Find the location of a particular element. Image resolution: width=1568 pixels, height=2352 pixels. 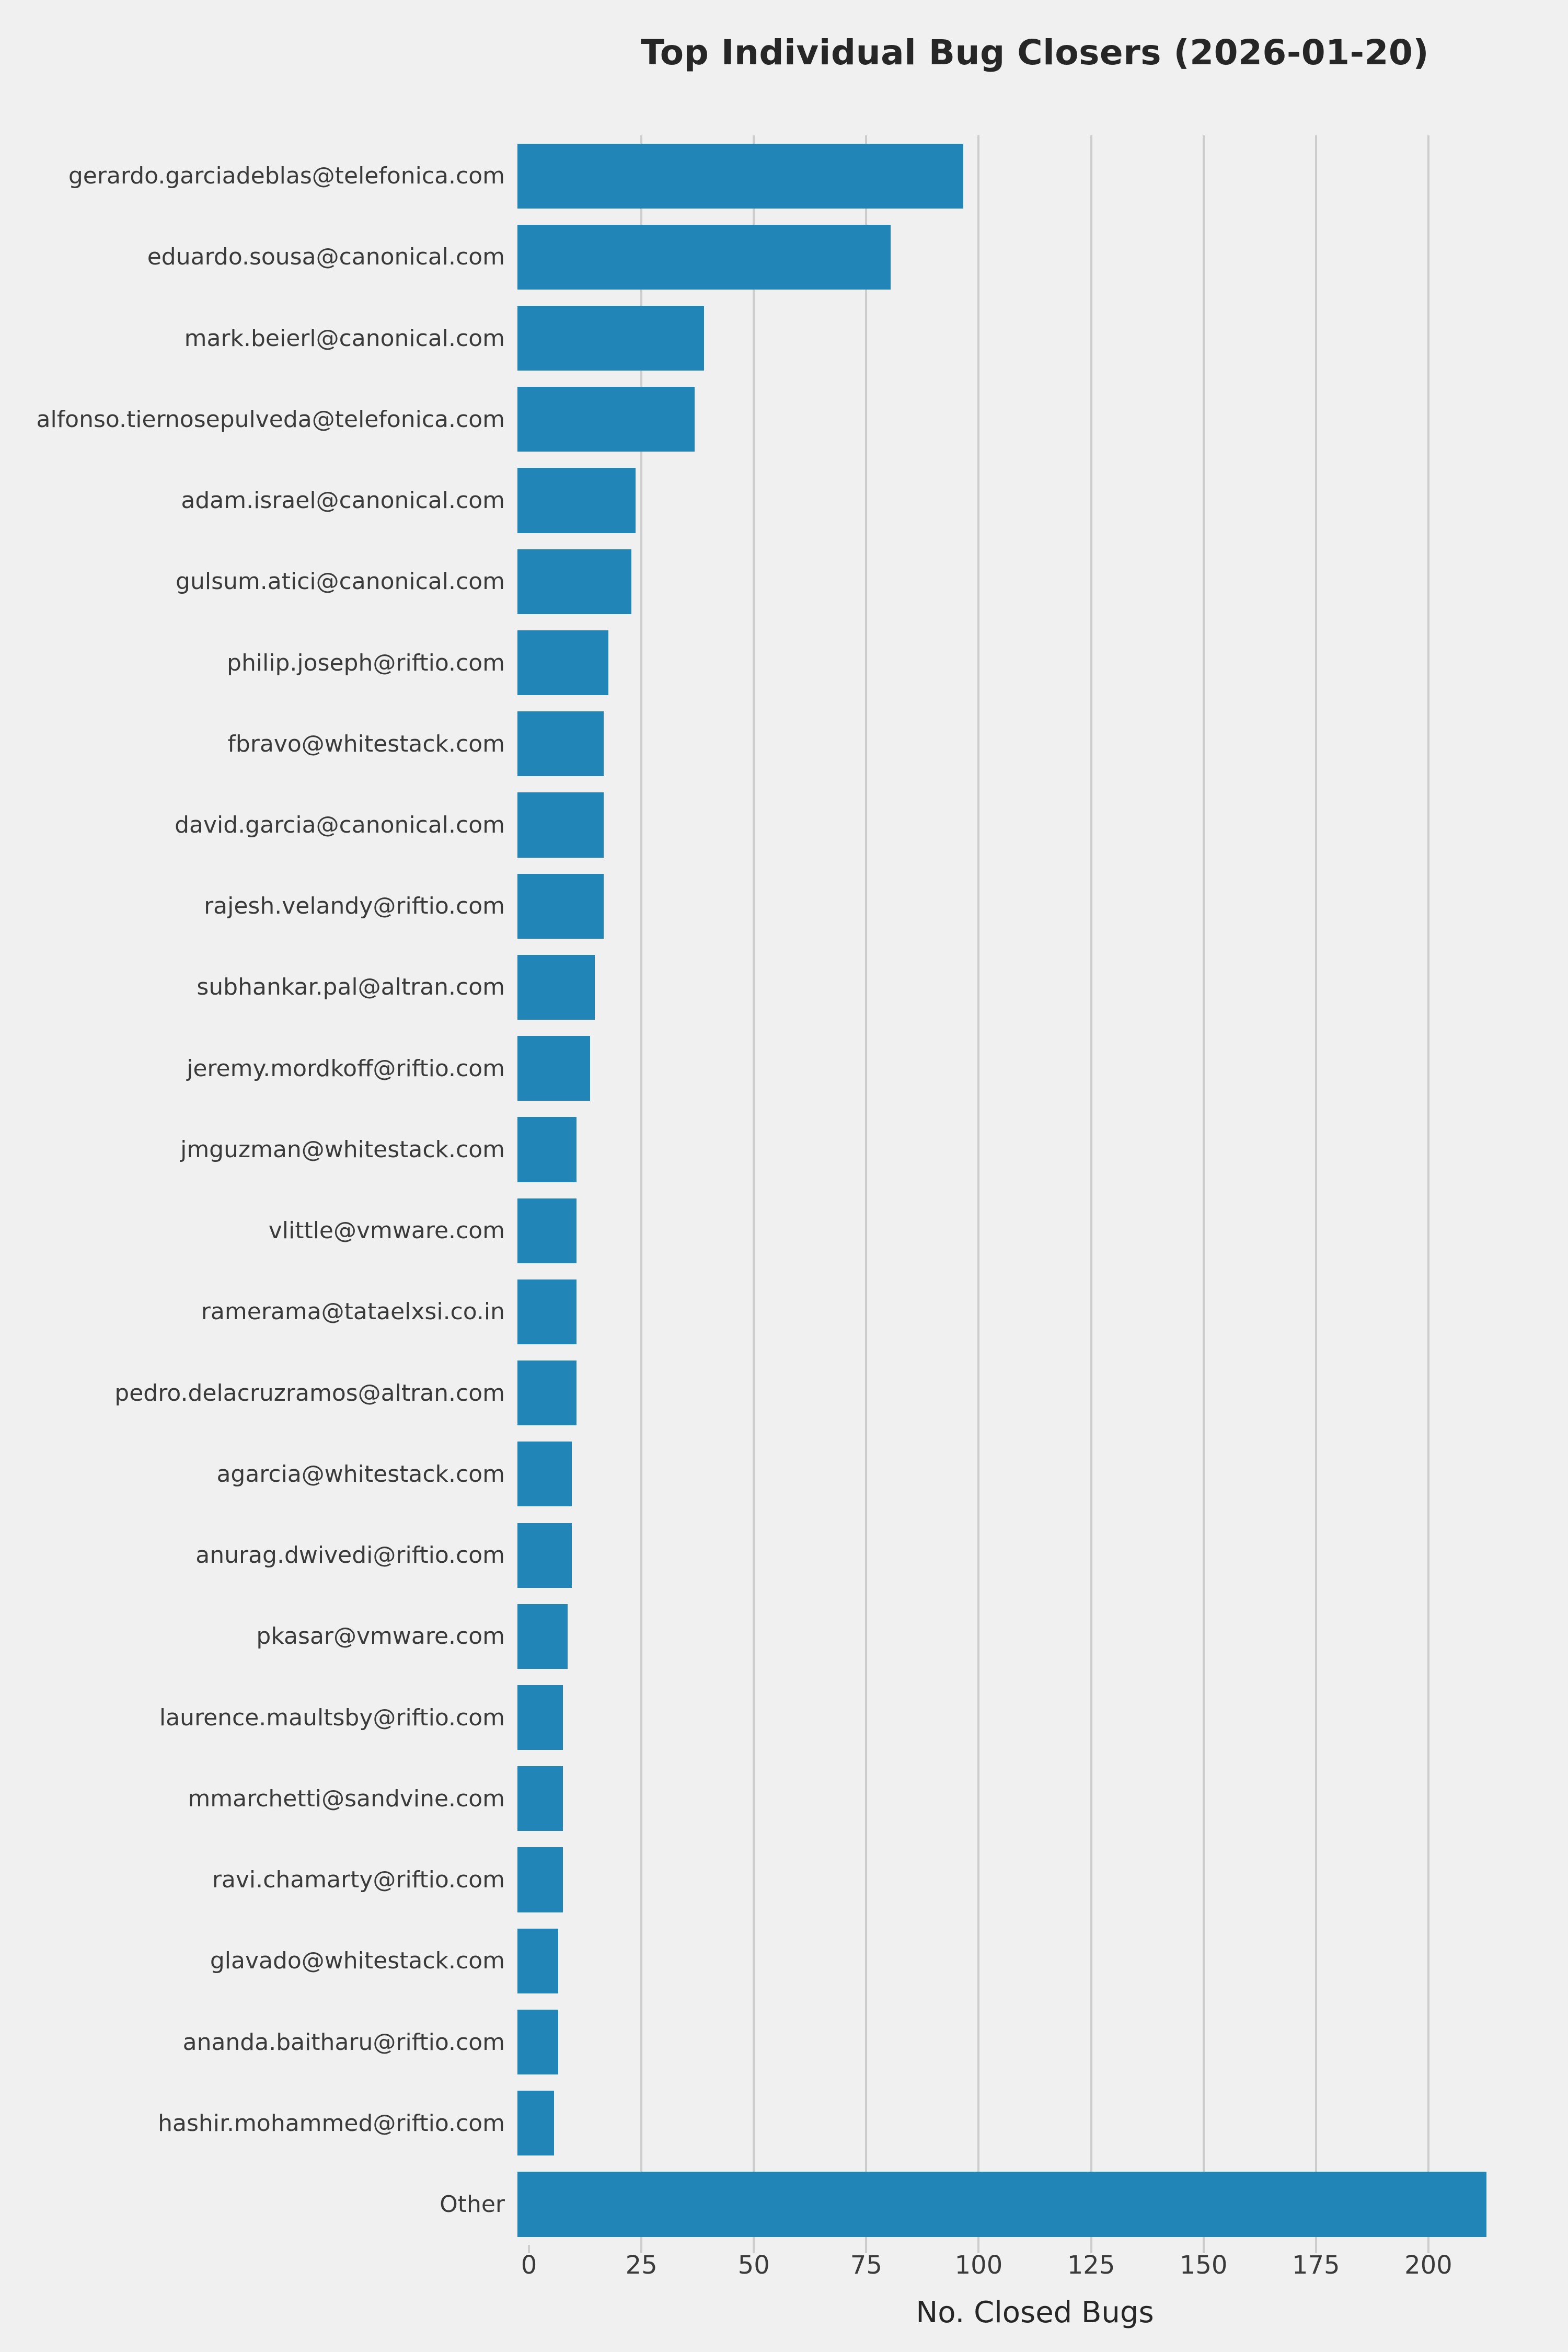

y-axis-label: vlittle@vmware.com is located at coordinates (386, 1230).